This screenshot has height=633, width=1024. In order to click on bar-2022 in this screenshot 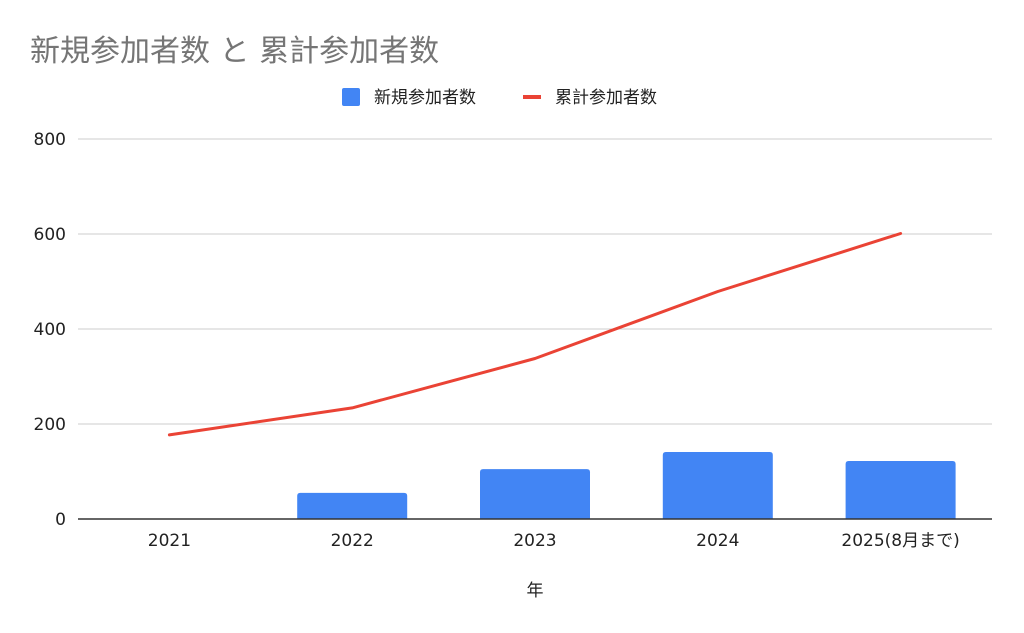, I will do `click(352, 505)`.